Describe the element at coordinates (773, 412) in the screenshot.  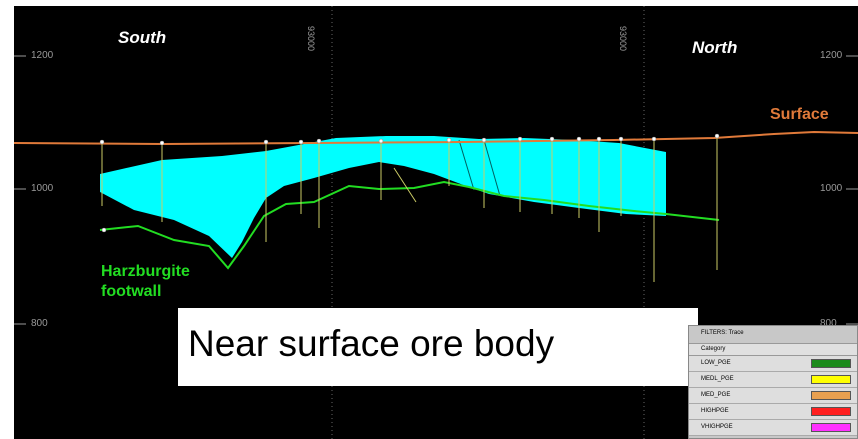
I see `filter-item-highpge: HIGHPGE` at that location.